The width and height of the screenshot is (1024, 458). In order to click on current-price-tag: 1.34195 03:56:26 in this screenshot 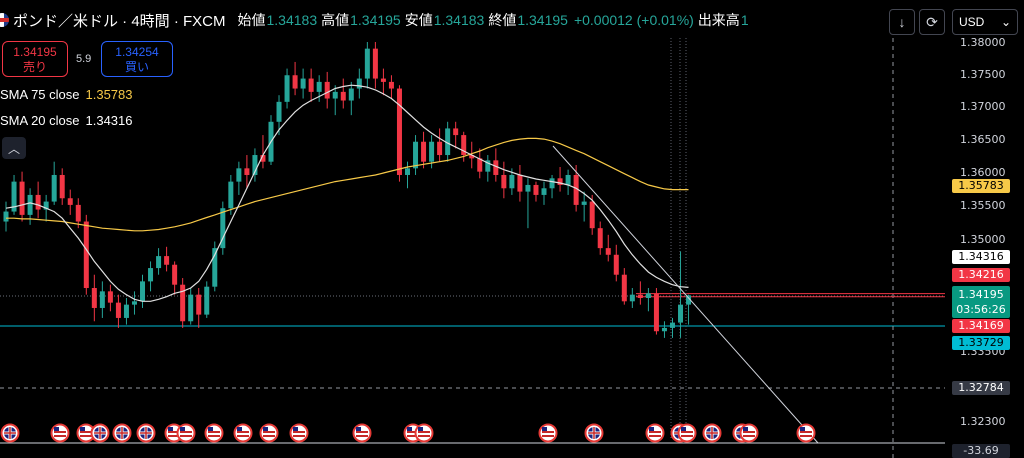, I will do `click(981, 302)`.